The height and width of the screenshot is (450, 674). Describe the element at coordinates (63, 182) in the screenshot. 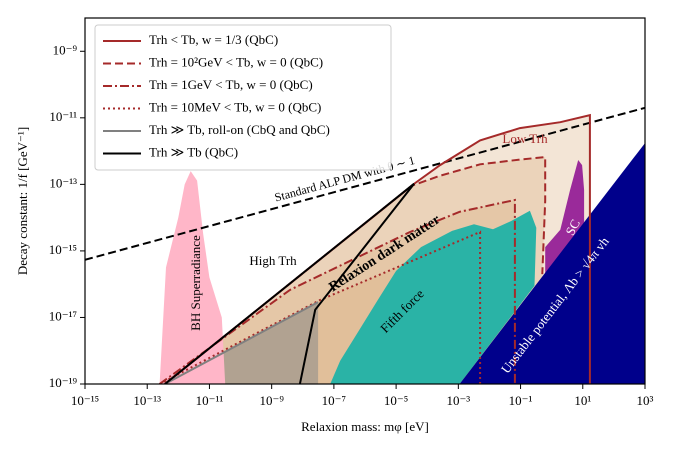

I see `y-tick-label: 10⁻¹³` at that location.